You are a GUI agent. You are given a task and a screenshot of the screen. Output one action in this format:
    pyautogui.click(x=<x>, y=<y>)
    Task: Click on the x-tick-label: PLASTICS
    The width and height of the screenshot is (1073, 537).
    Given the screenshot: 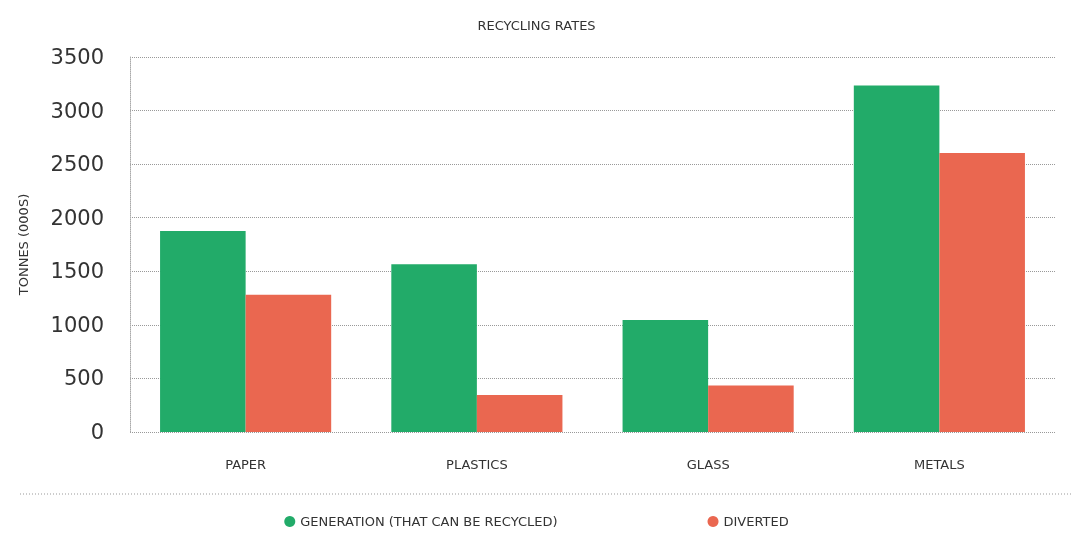 What is the action you would take?
    pyautogui.click(x=477, y=464)
    